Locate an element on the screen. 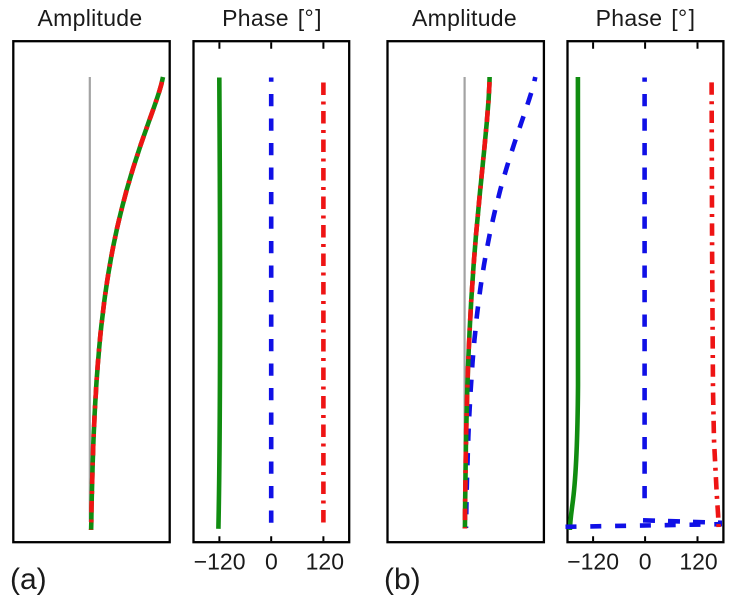 The height and width of the screenshot is (603, 735). svg-text: (b) is located at coordinates (402, 579).